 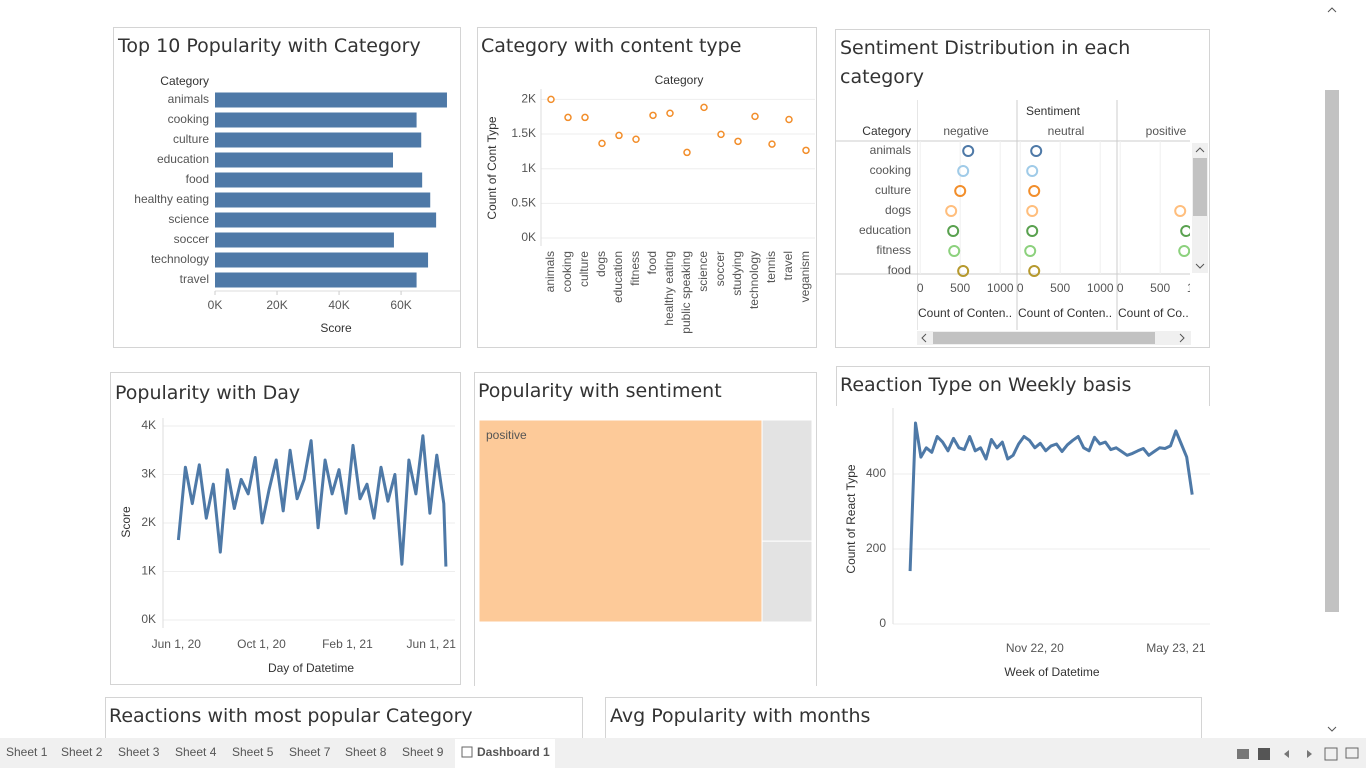 What do you see at coordinates (492, 168) in the screenshot?
I see `axis-title: Count of Cont Type` at bounding box center [492, 168].